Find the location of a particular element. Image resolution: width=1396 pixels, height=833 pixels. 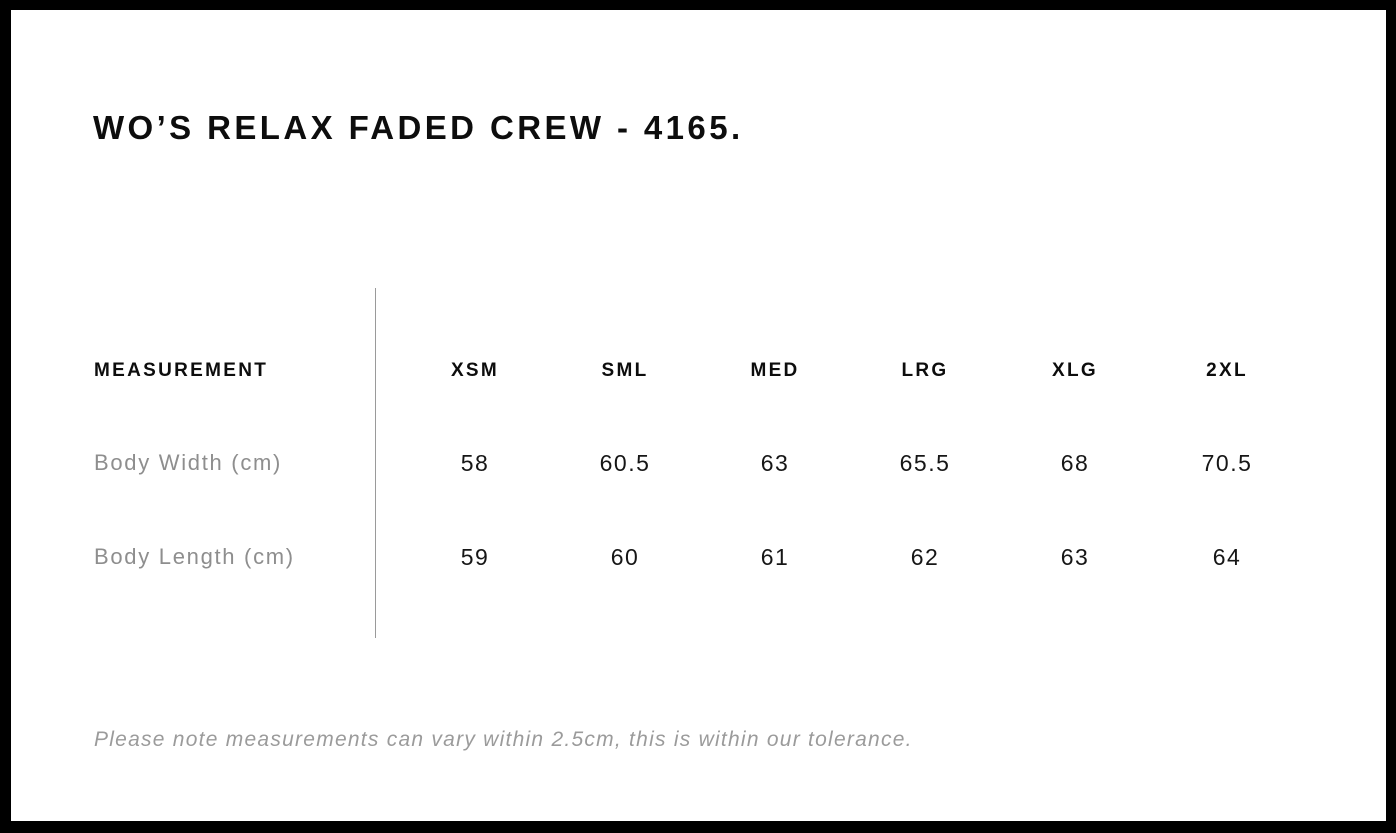

cell-body-length-sml: 60 is located at coordinates (625, 557).